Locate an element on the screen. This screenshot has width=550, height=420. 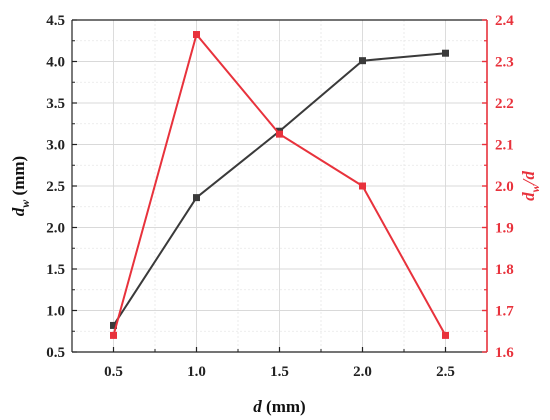
y-right-axis-title: dw/d is located at coordinates (530, 186).